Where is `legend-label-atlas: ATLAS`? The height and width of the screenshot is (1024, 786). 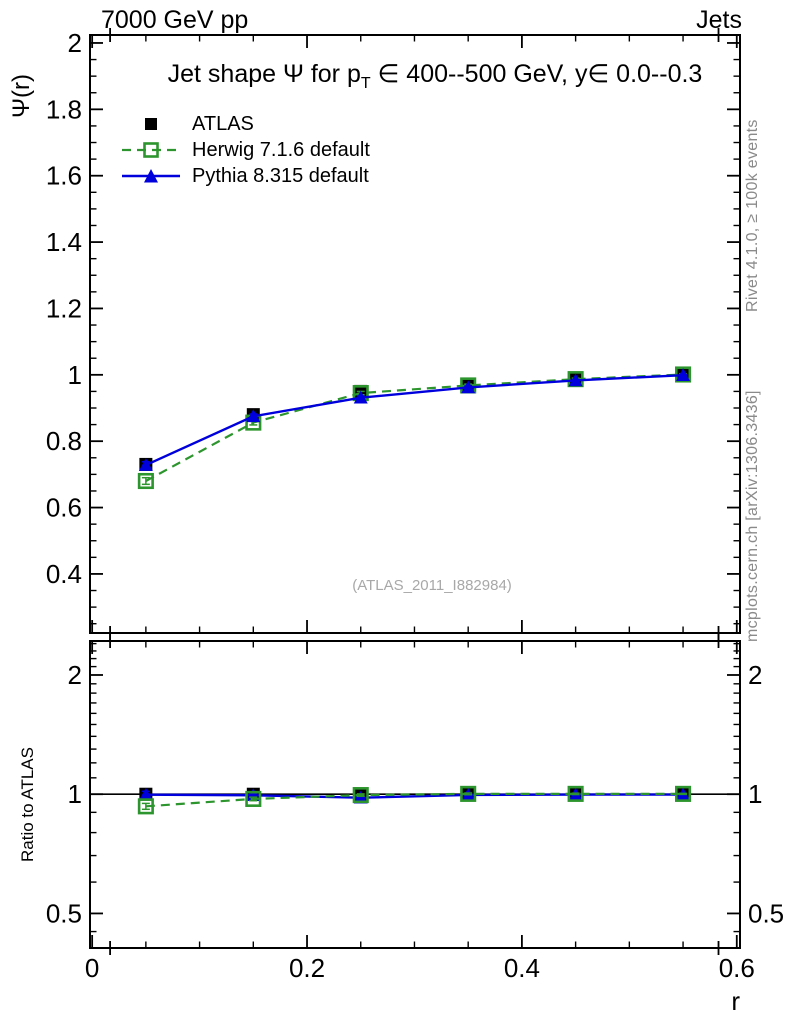 legend-label-atlas: ATLAS is located at coordinates (223, 123).